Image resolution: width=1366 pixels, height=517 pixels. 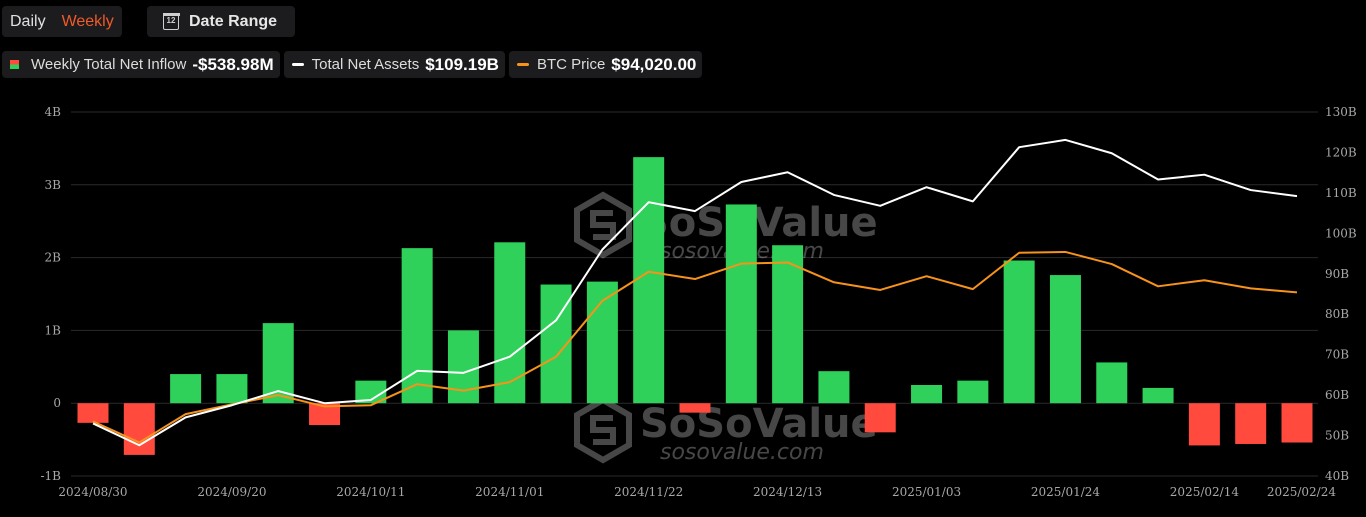 What do you see at coordinates (53, 185) in the screenshot?
I see `y-left-tick-label: 3B` at bounding box center [53, 185].